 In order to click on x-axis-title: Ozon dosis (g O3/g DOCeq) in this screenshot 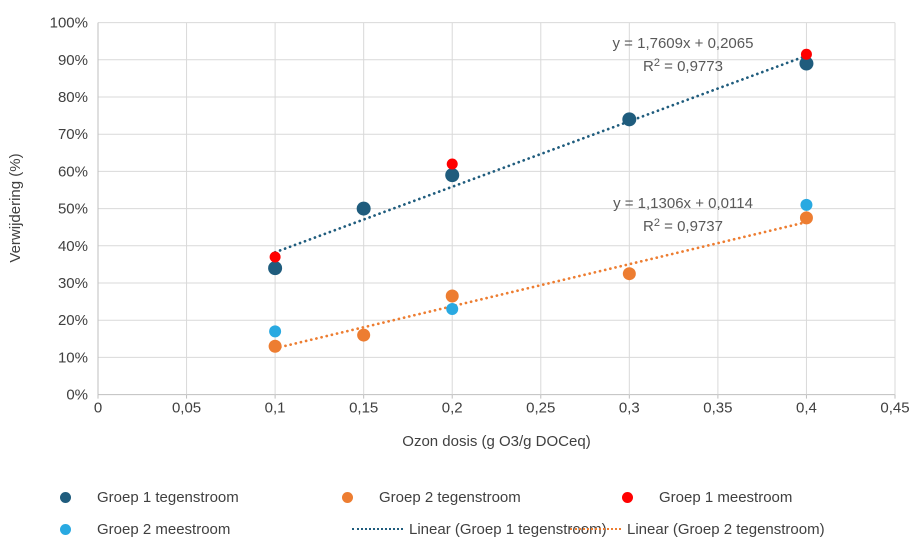, I will do `click(496, 441)`.